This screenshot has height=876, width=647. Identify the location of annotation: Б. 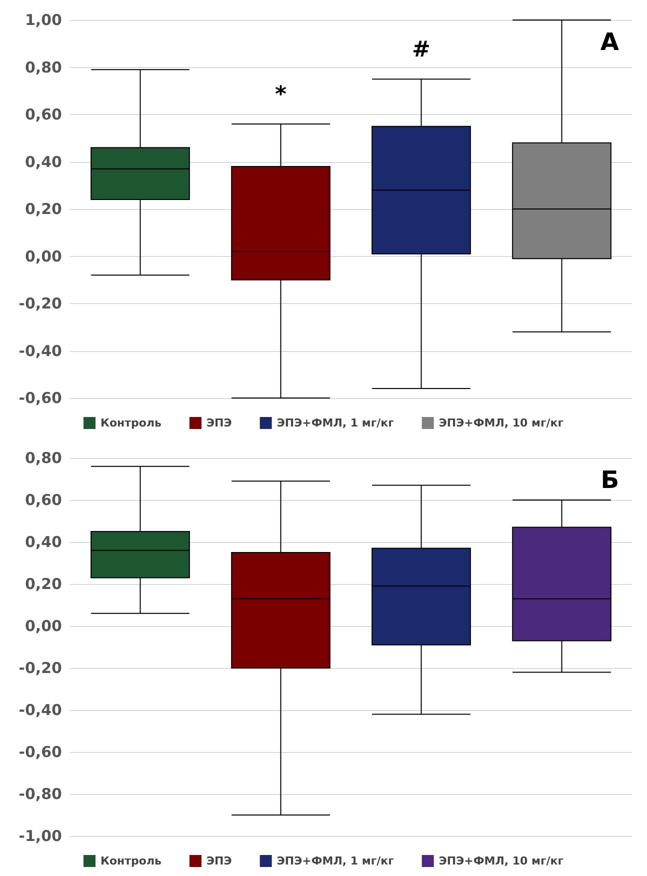
(610, 480).